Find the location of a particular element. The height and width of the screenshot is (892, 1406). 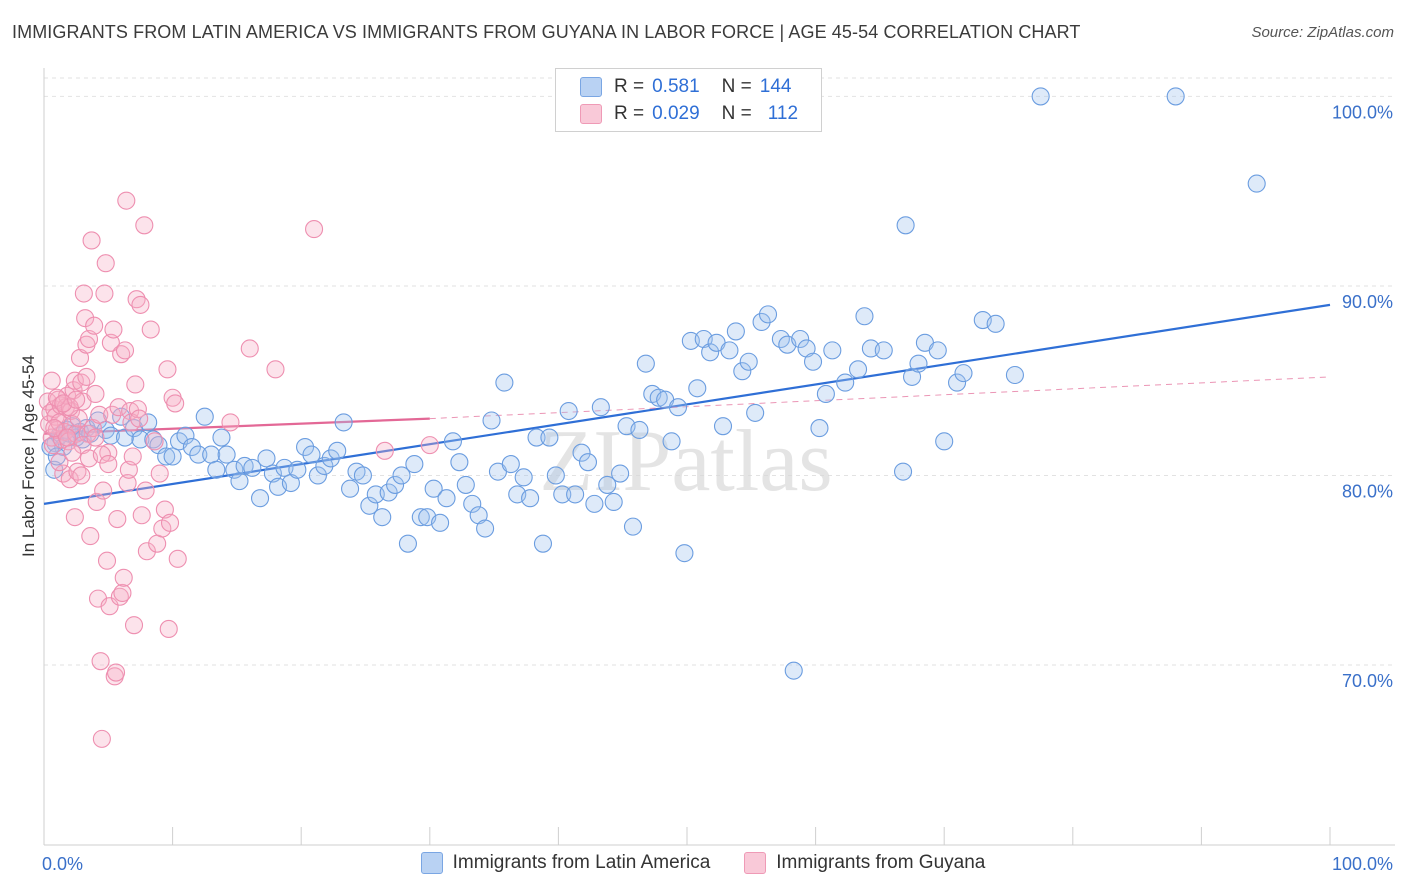

legend-label: Immigrants from Guyana is located at coordinates (881, 862).